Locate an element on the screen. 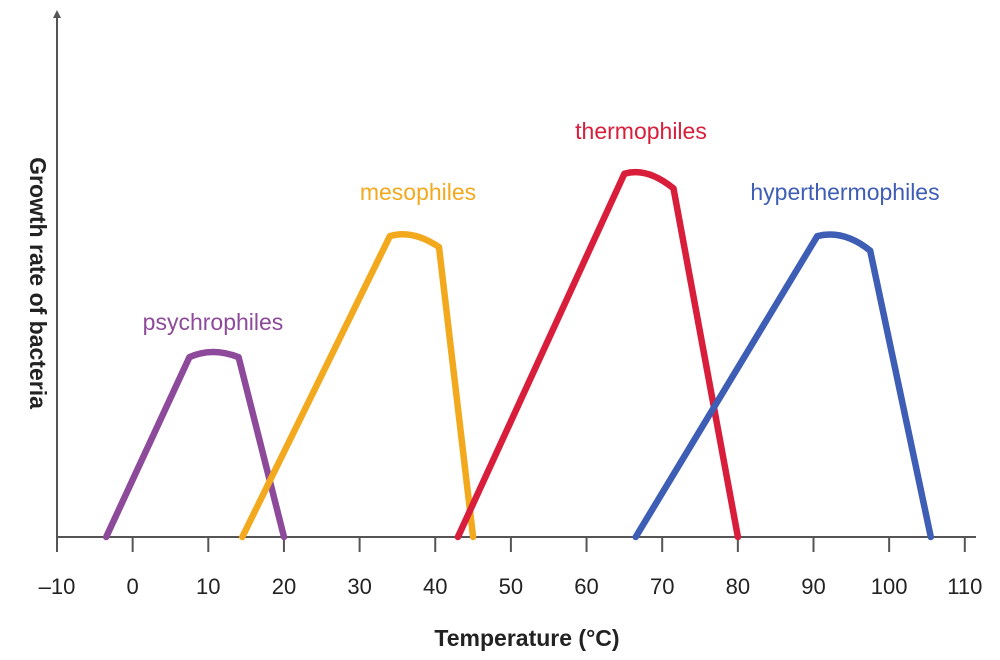 This screenshot has height=660, width=1000. x-tick-label: 110 is located at coordinates (964, 586).